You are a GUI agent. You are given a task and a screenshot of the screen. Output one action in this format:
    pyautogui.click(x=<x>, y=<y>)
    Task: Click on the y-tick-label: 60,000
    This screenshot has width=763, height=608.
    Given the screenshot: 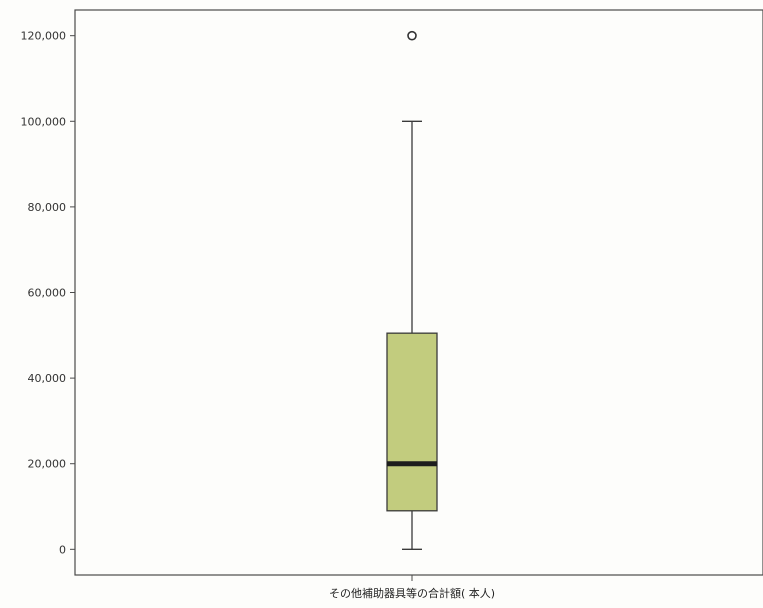 What is the action you would take?
    pyautogui.click(x=47, y=293)
    